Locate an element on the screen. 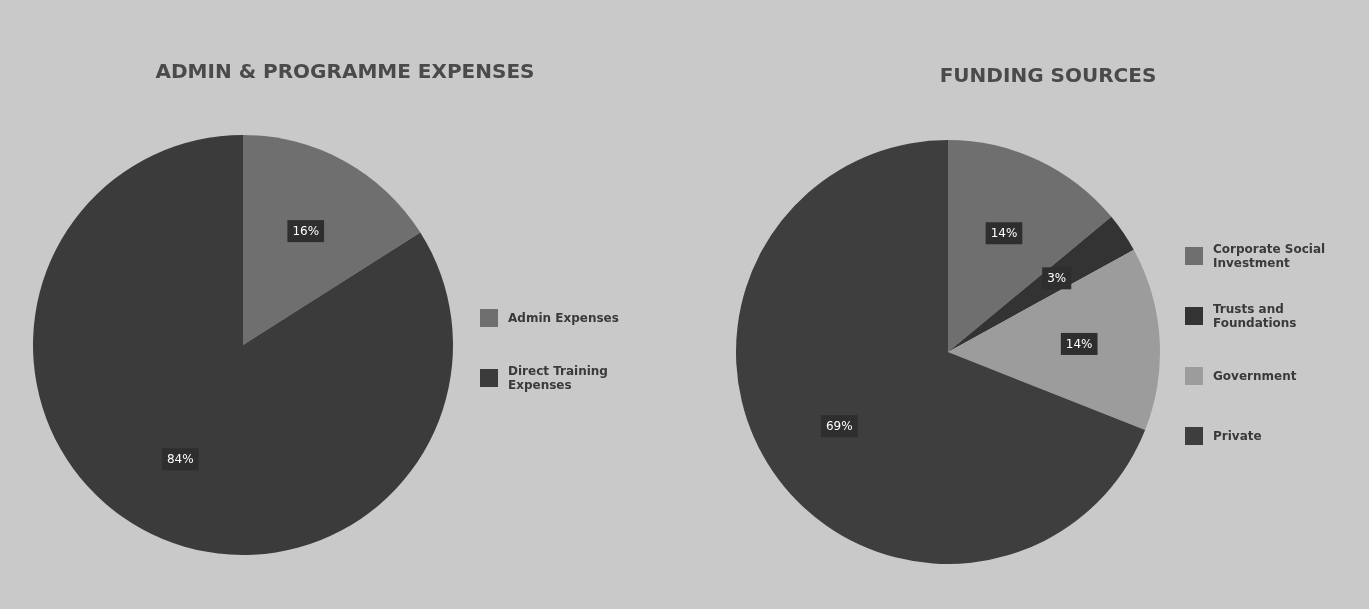  data-label: 84% is located at coordinates (180, 459).